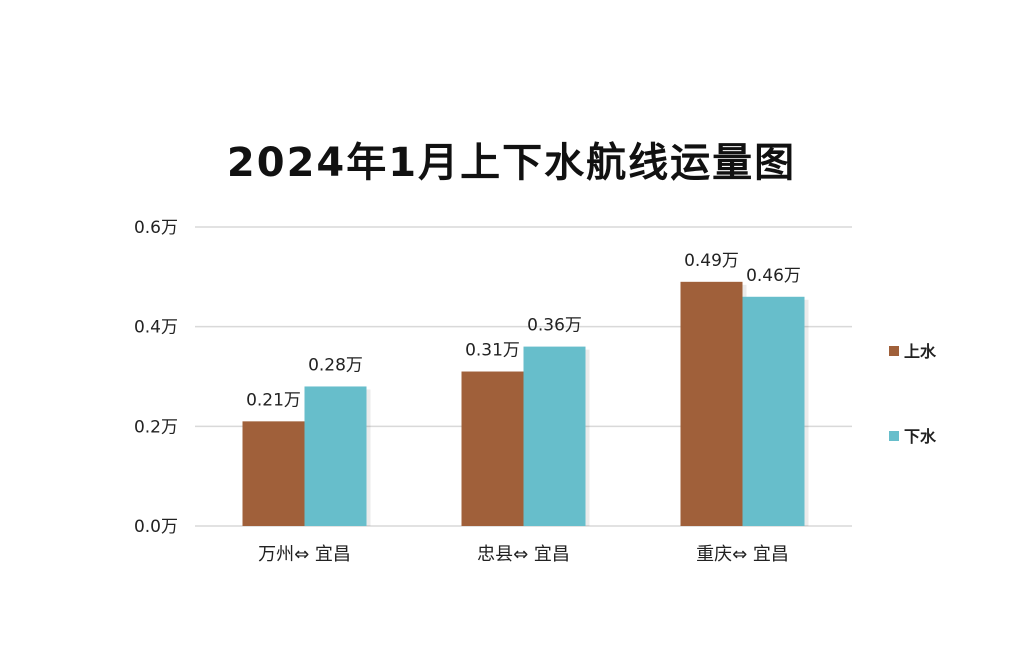 This screenshot has height=658, width=1023. Describe the element at coordinates (156, 427) in the screenshot. I see `y-tick-label: 0.2万` at that location.